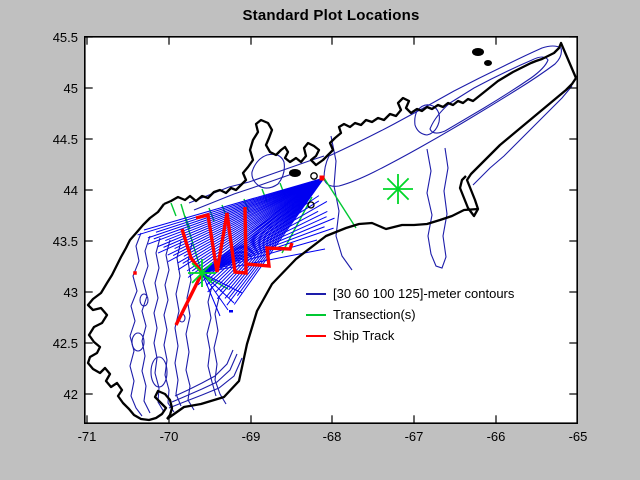 The width and height of the screenshot is (640, 480). What do you see at coordinates (65, 343) in the screenshot?
I see `y-tick-label: 42.5` at bounding box center [65, 343].